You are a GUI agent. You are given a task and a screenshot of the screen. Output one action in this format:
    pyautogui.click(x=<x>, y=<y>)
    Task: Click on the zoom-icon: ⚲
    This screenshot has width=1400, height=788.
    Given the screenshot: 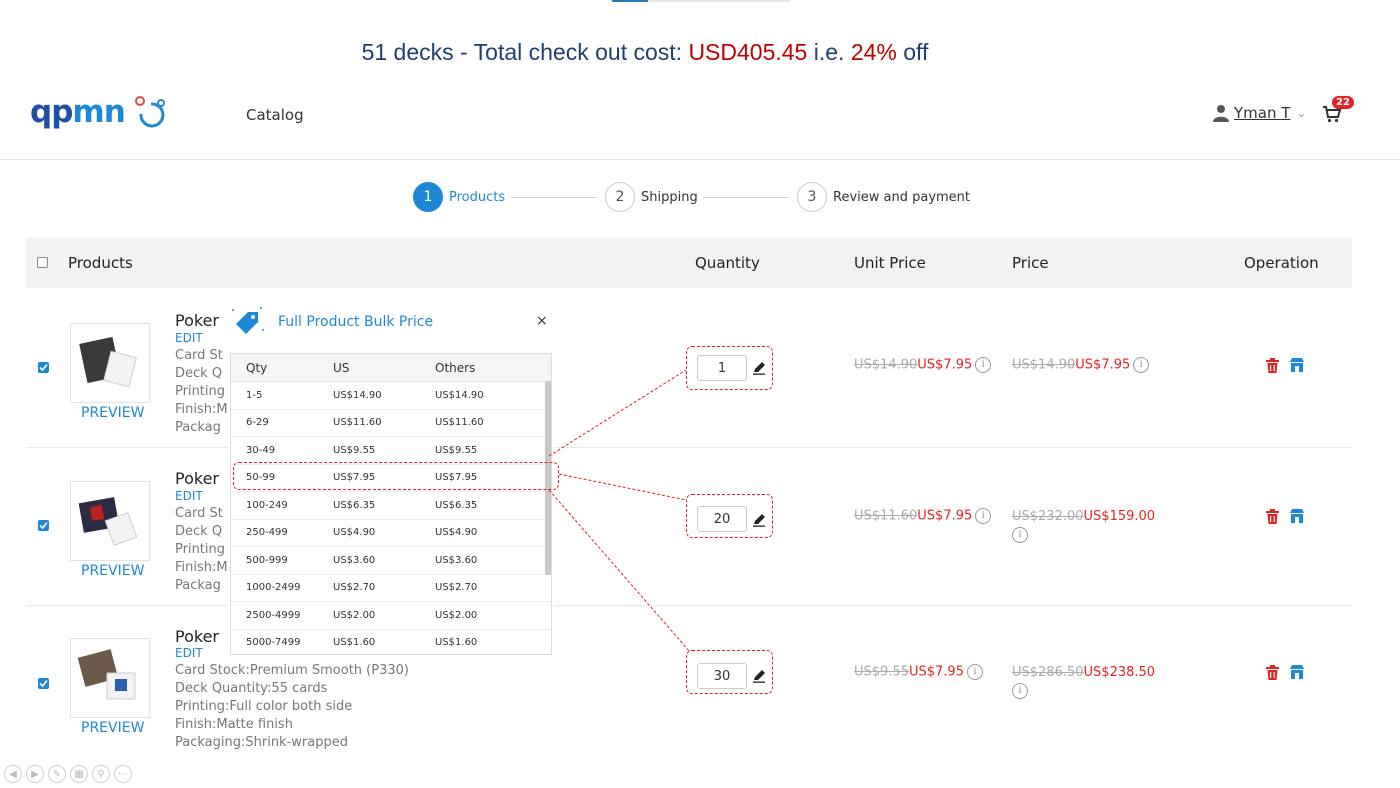 What is the action you would take?
    pyautogui.click(x=101, y=774)
    